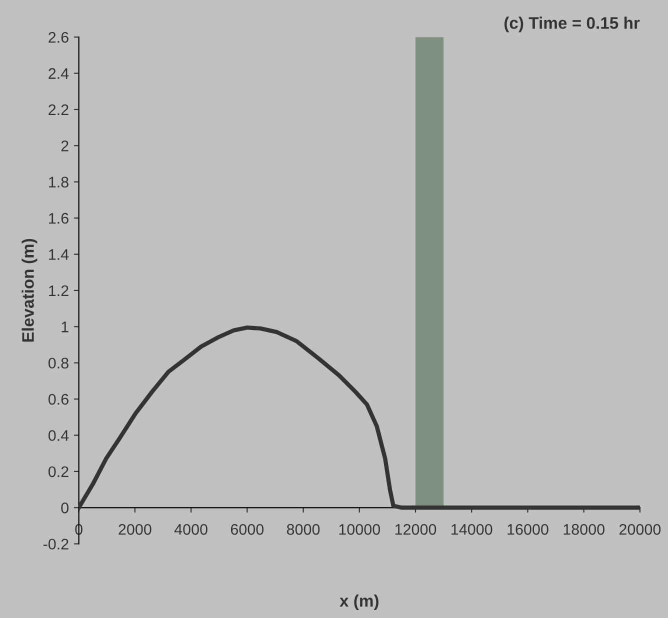 The width and height of the screenshot is (668, 618). Describe the element at coordinates (58, 37) in the screenshot. I see `y-tick-label: 2.6` at that location.